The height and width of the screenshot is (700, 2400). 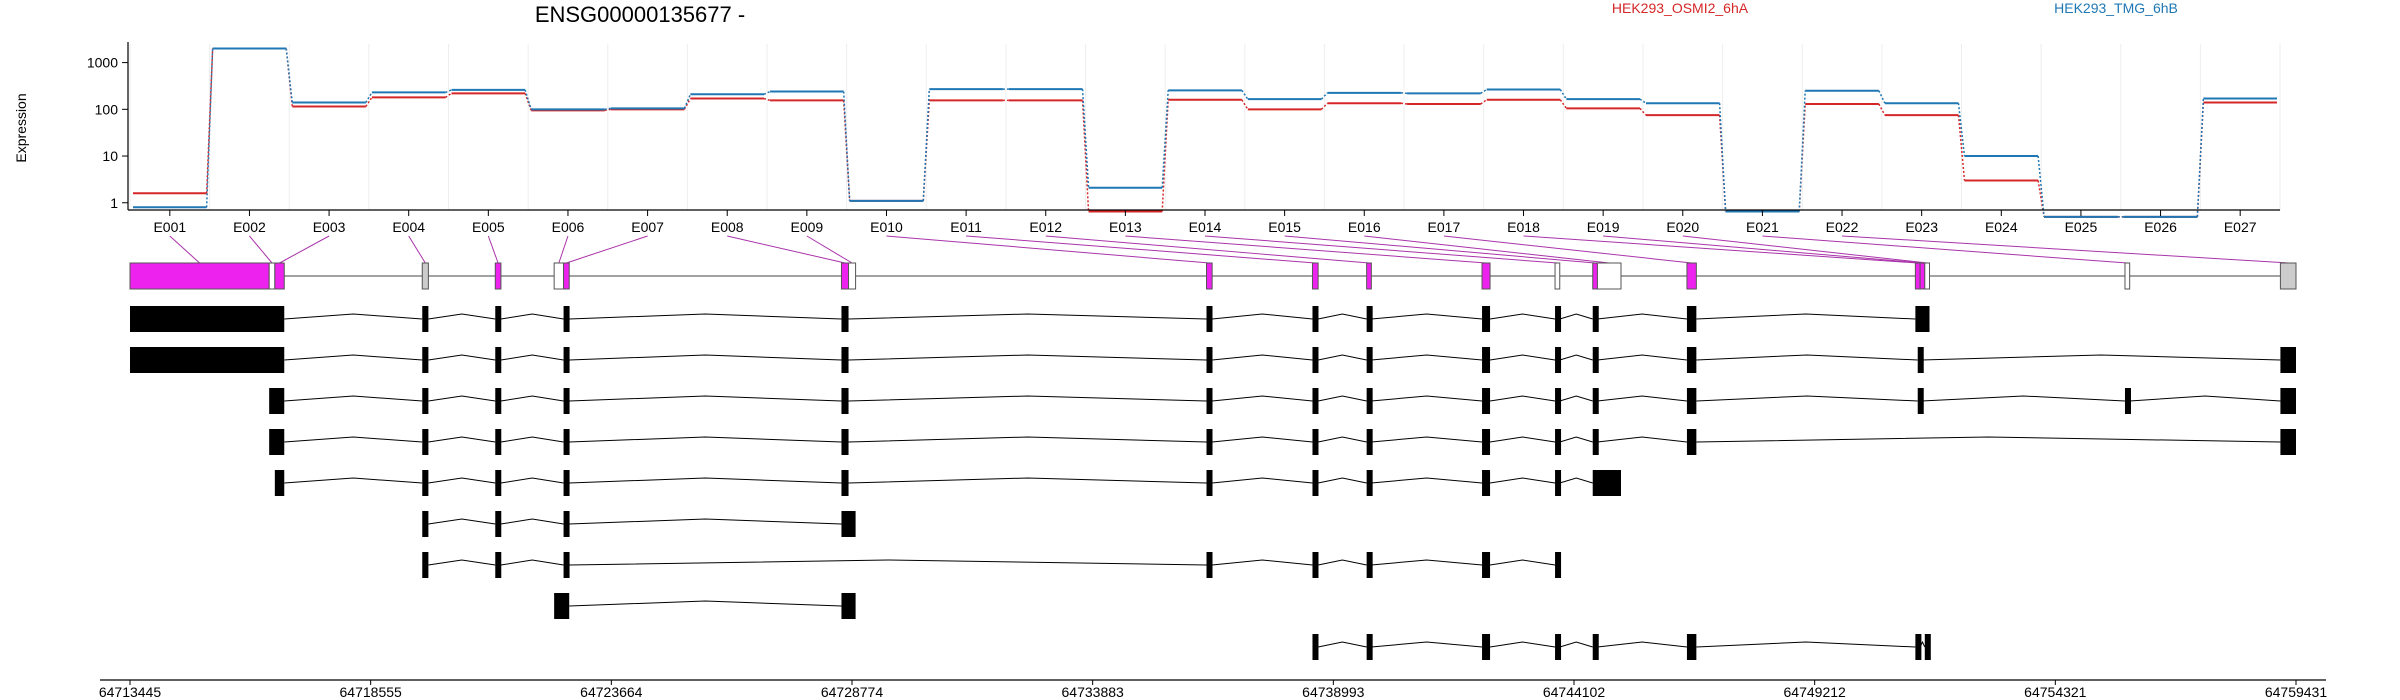 I want to click on exon-tick-label: E003, so click(x=329, y=227).